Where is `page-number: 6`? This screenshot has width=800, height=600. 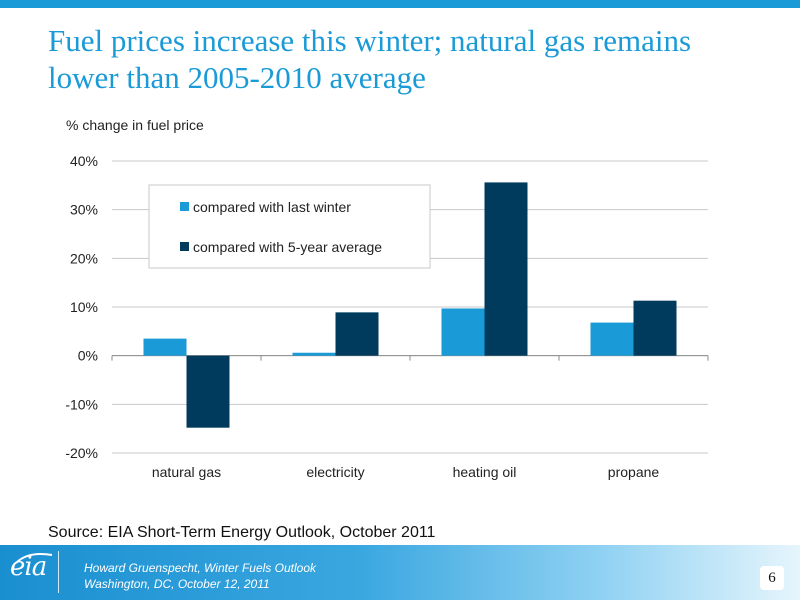
page-number: 6 is located at coordinates (772, 578).